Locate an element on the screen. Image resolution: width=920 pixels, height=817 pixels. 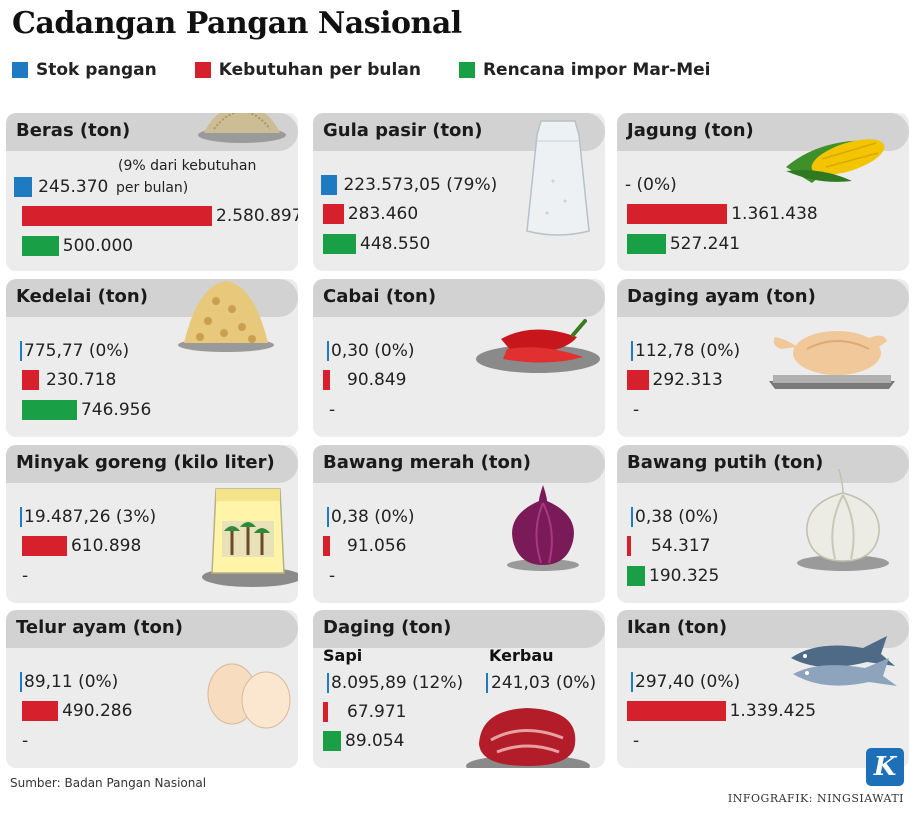
panel-title: Bawang putih (ton) is located at coordinates (725, 462).